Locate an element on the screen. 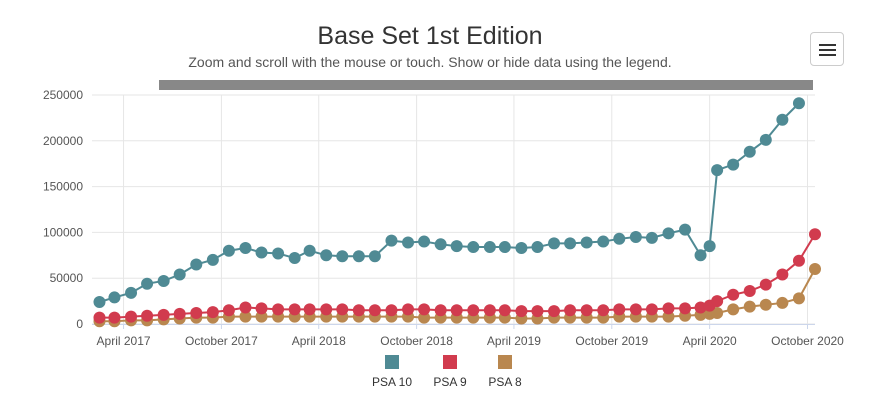  legend-item-psa-8: PSA 8 is located at coordinates (505, 370).